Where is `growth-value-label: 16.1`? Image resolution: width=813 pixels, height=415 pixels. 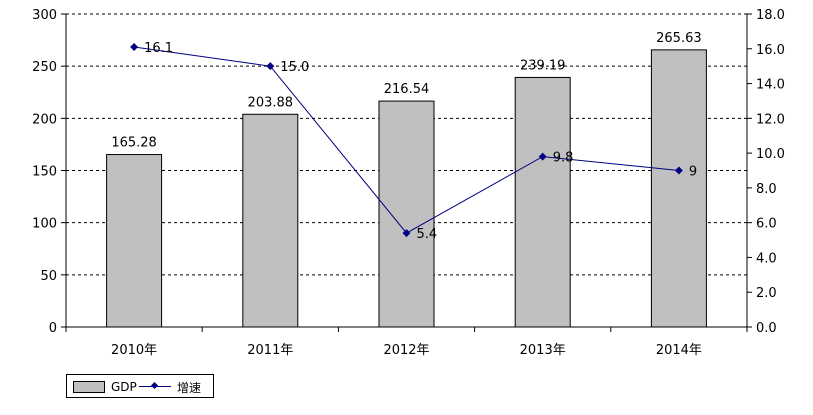
growth-value-label: 16.1 is located at coordinates (158, 48).